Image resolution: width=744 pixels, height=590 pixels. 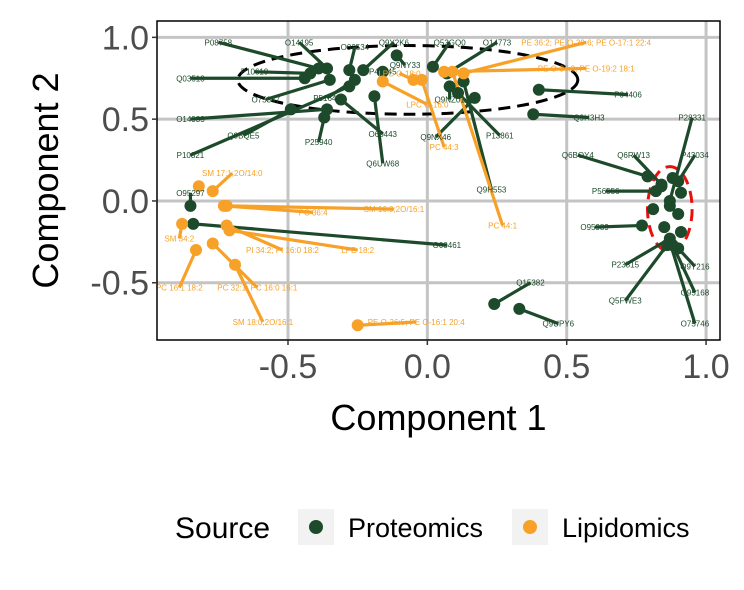 What do you see at coordinates (438, 417) in the screenshot?
I see `x-axis-title: Component 1` at bounding box center [438, 417].